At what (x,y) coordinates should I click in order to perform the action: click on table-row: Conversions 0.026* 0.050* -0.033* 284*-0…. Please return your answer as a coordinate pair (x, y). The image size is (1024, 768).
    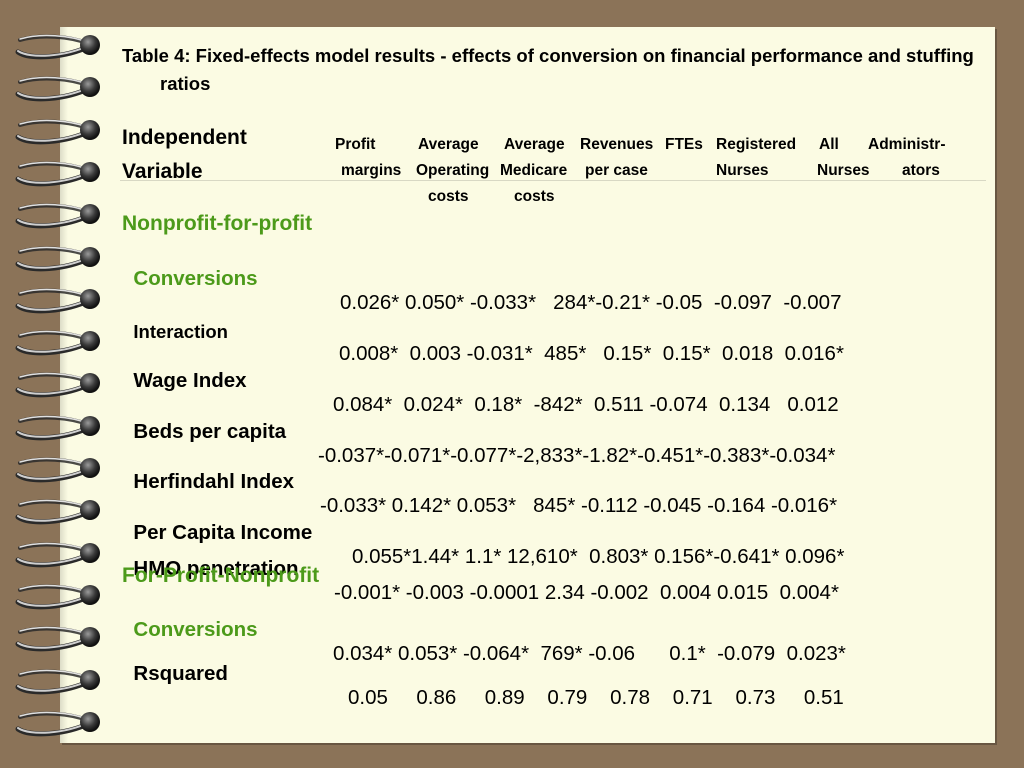
    Looking at the image, I should click on (481, 279).